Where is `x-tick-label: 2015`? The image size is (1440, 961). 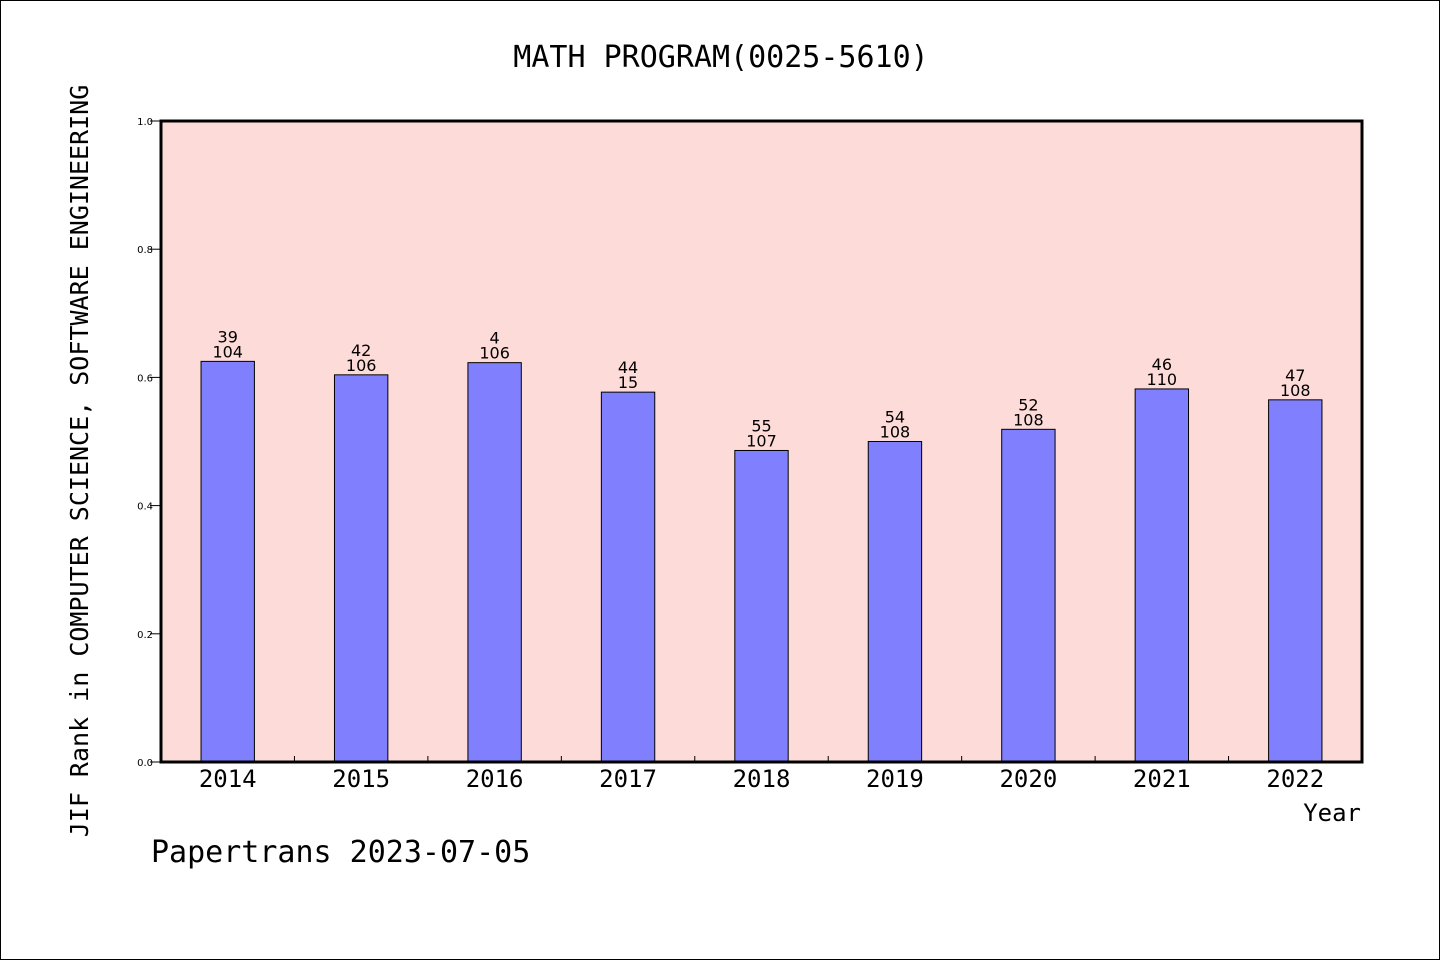 x-tick-label: 2015 is located at coordinates (361, 779).